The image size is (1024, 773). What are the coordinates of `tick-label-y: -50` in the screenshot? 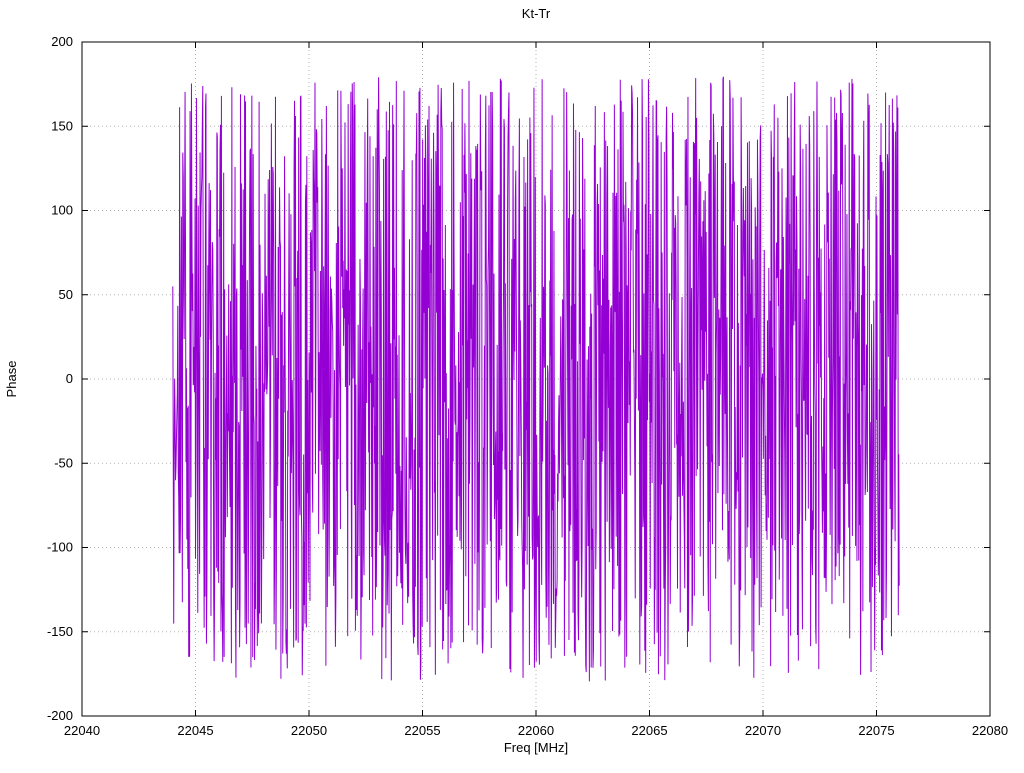 It's located at (63, 462).